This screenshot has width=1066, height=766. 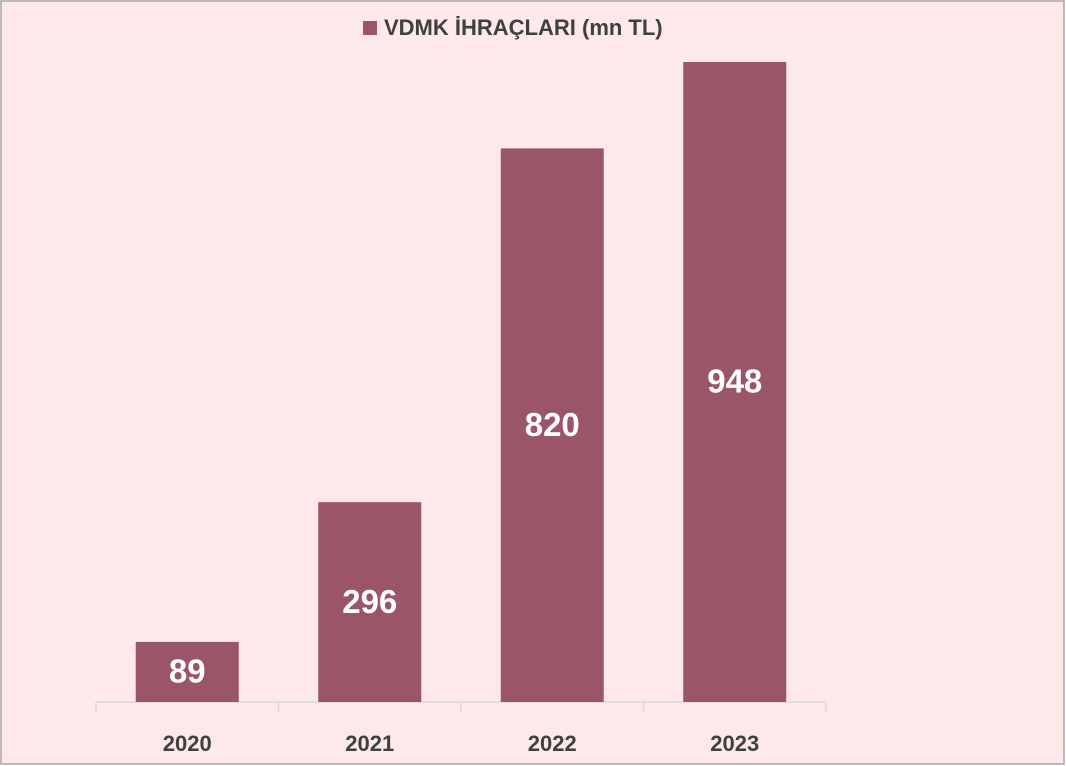 What do you see at coordinates (370, 28) in the screenshot?
I see `legend-swatch` at bounding box center [370, 28].